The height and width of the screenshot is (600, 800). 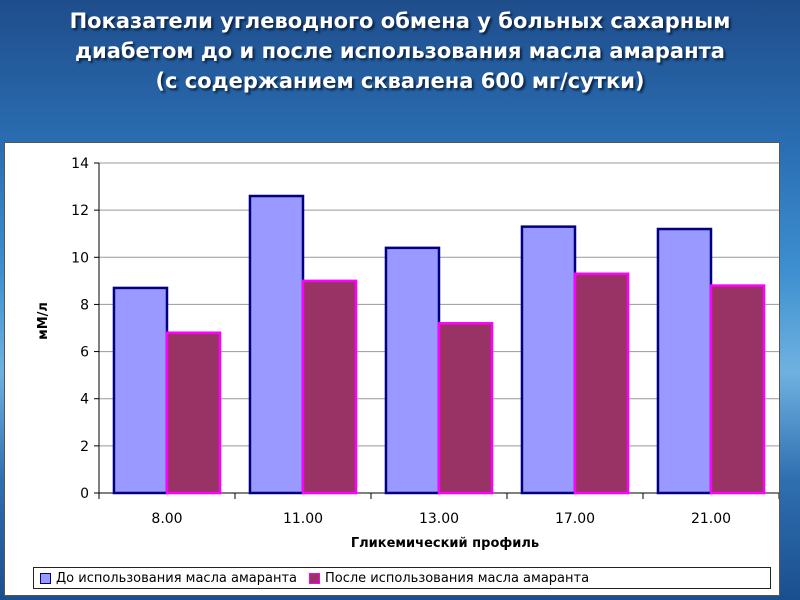 I want to click on y-tick-label: 8, so click(x=84, y=305).